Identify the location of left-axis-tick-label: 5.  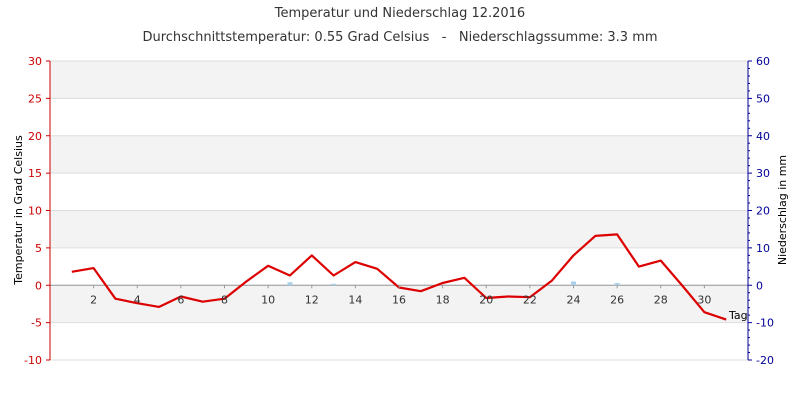
(38, 248).